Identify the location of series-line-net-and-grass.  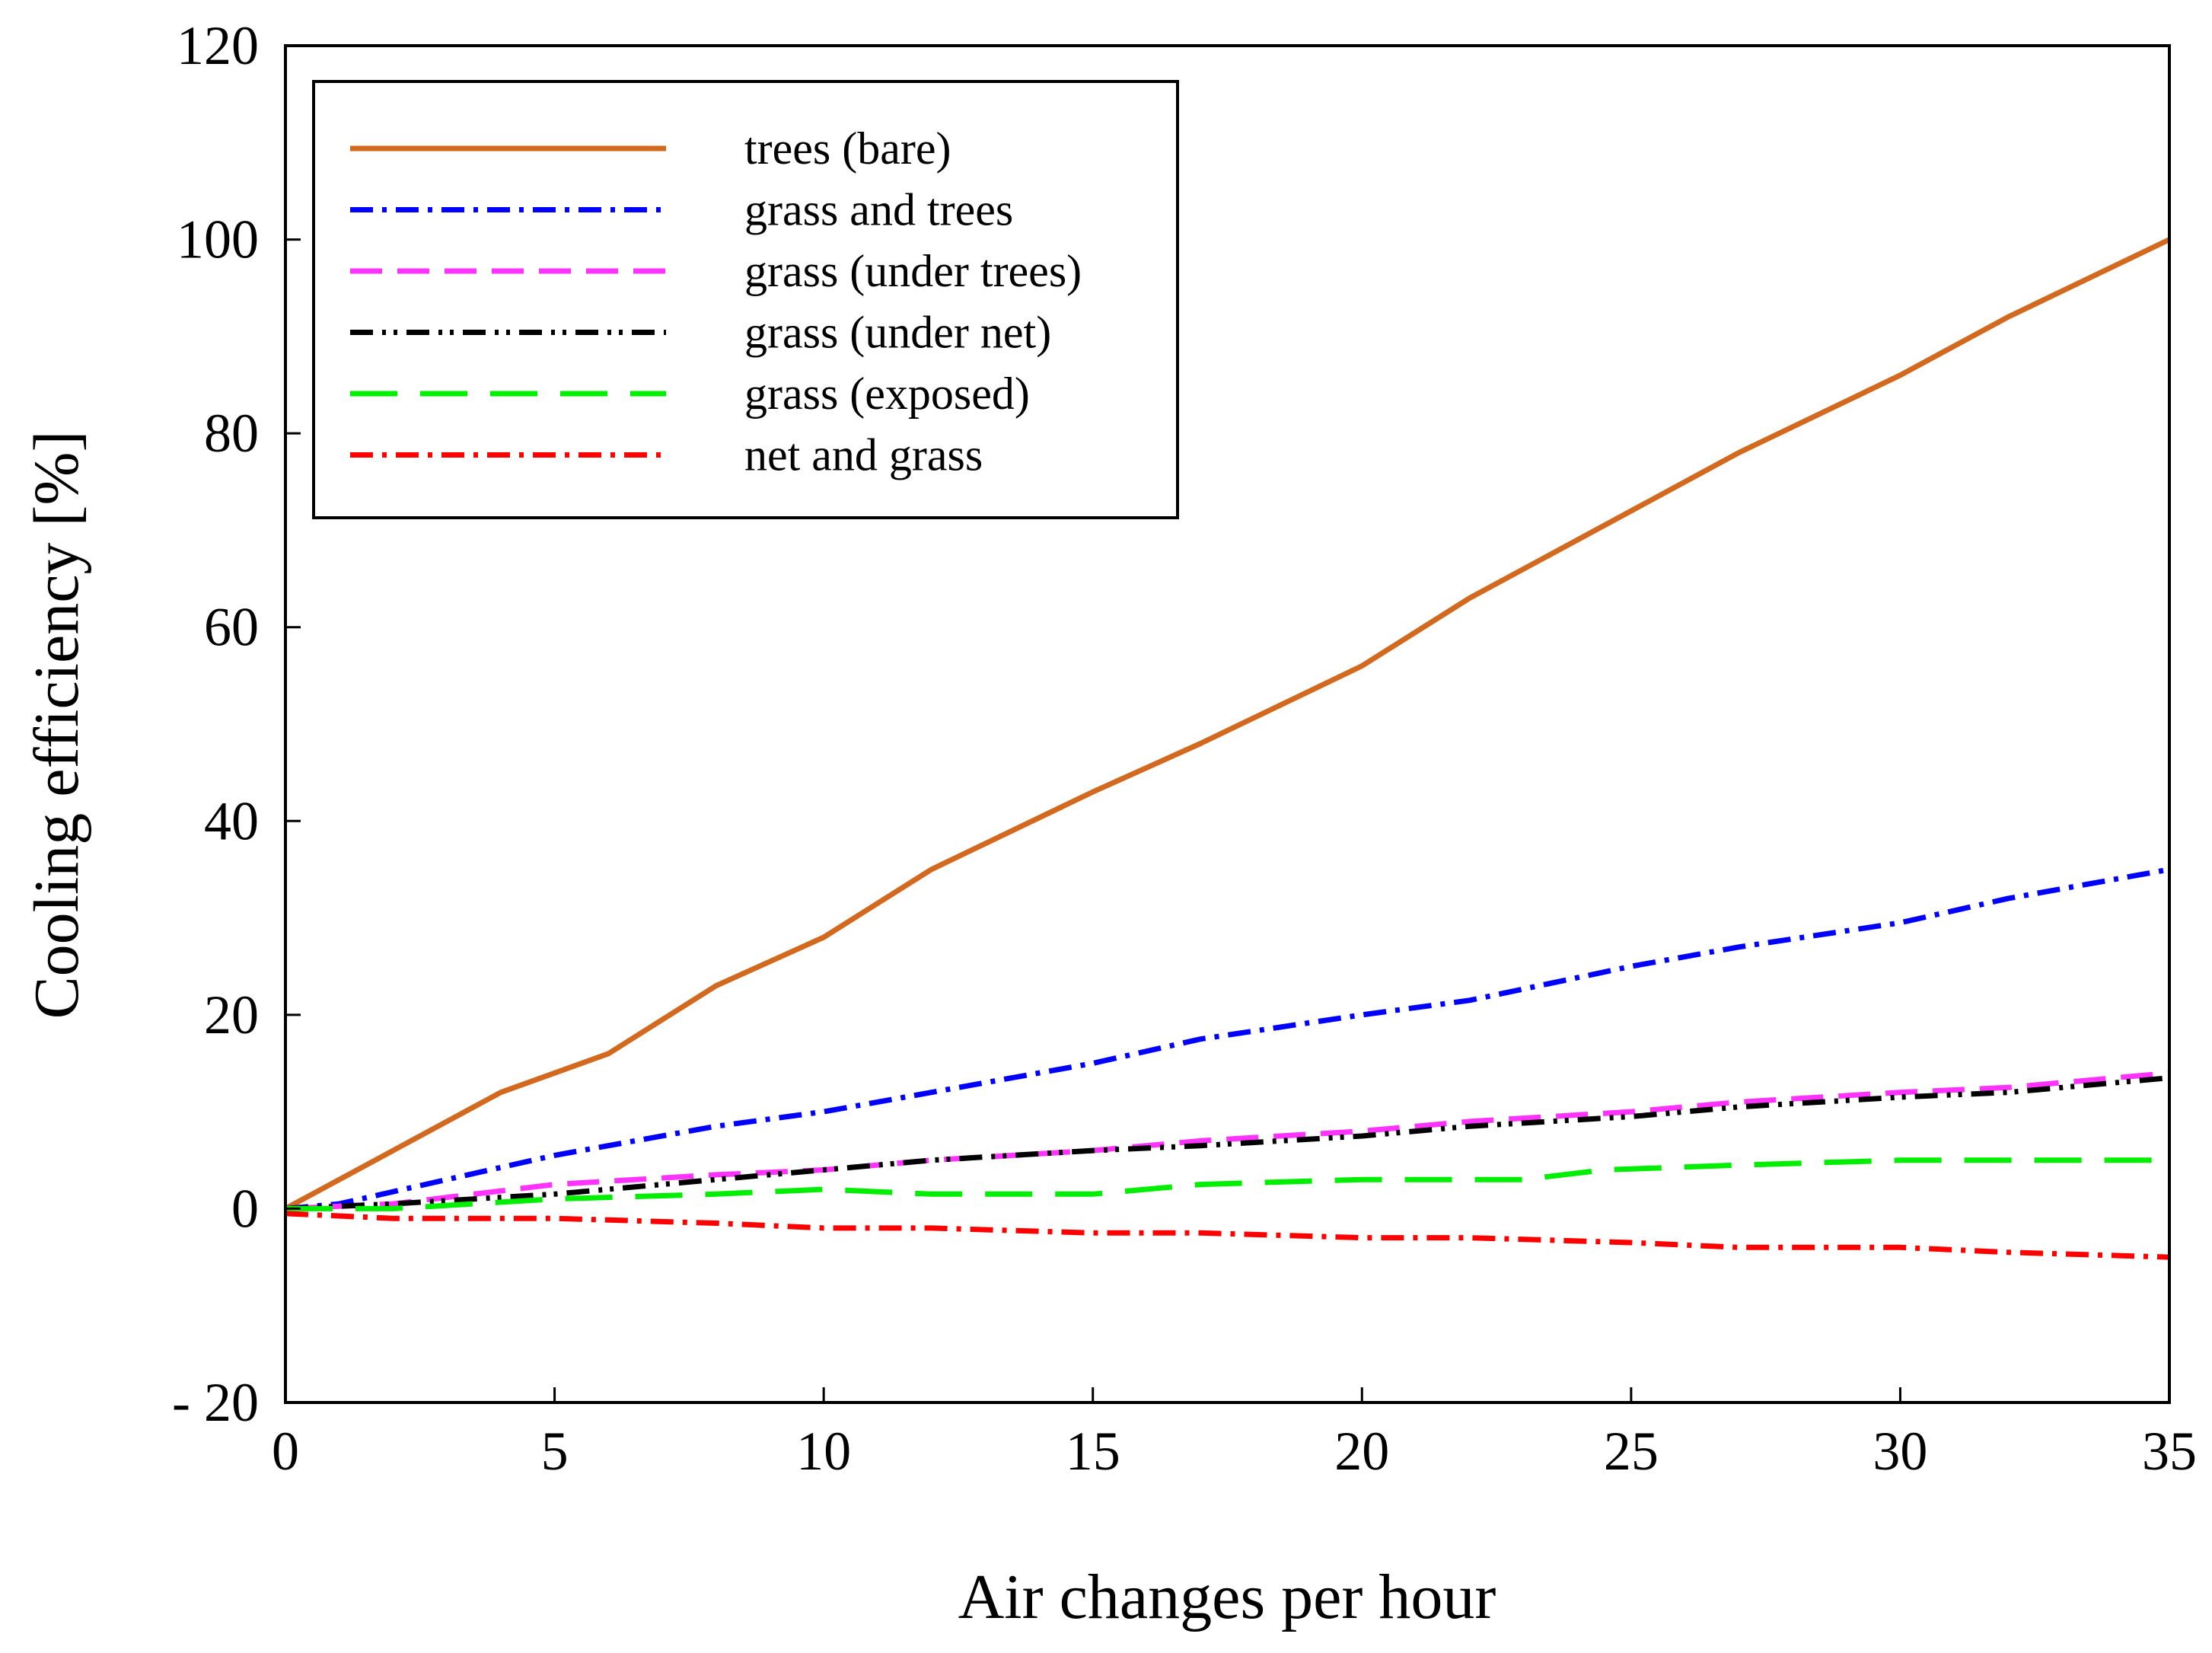
(1227, 1235).